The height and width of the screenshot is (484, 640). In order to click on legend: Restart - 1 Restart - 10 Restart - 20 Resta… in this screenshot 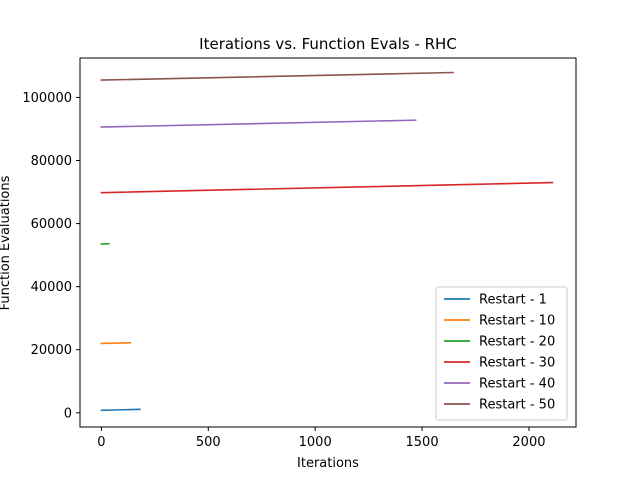, I will do `click(501, 353)`.